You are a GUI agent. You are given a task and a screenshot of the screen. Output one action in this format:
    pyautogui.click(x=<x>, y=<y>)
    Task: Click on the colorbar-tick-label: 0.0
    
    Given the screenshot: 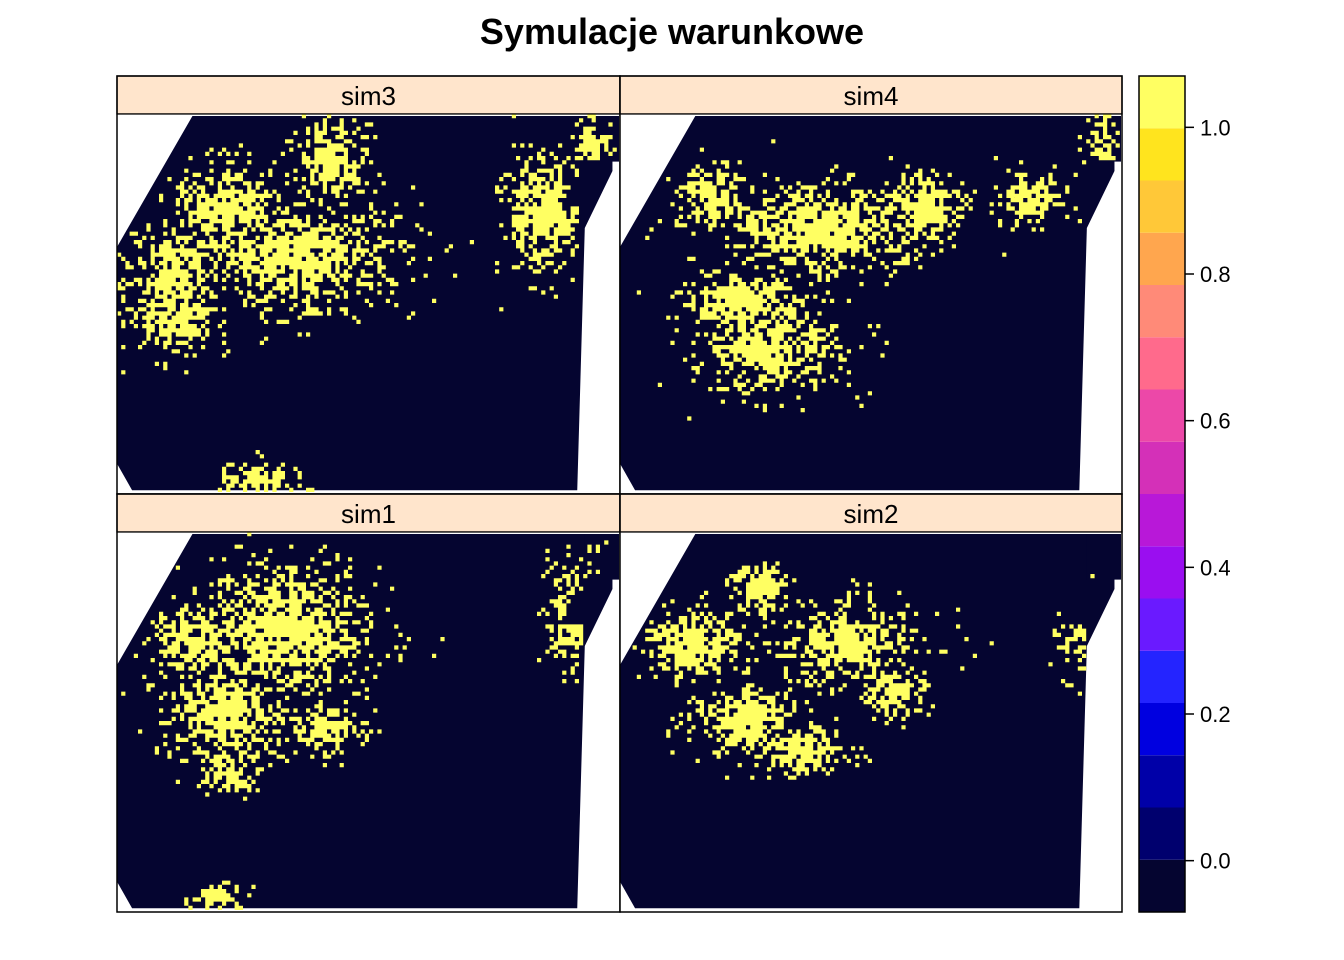 What is the action you would take?
    pyautogui.click(x=1215, y=861)
    